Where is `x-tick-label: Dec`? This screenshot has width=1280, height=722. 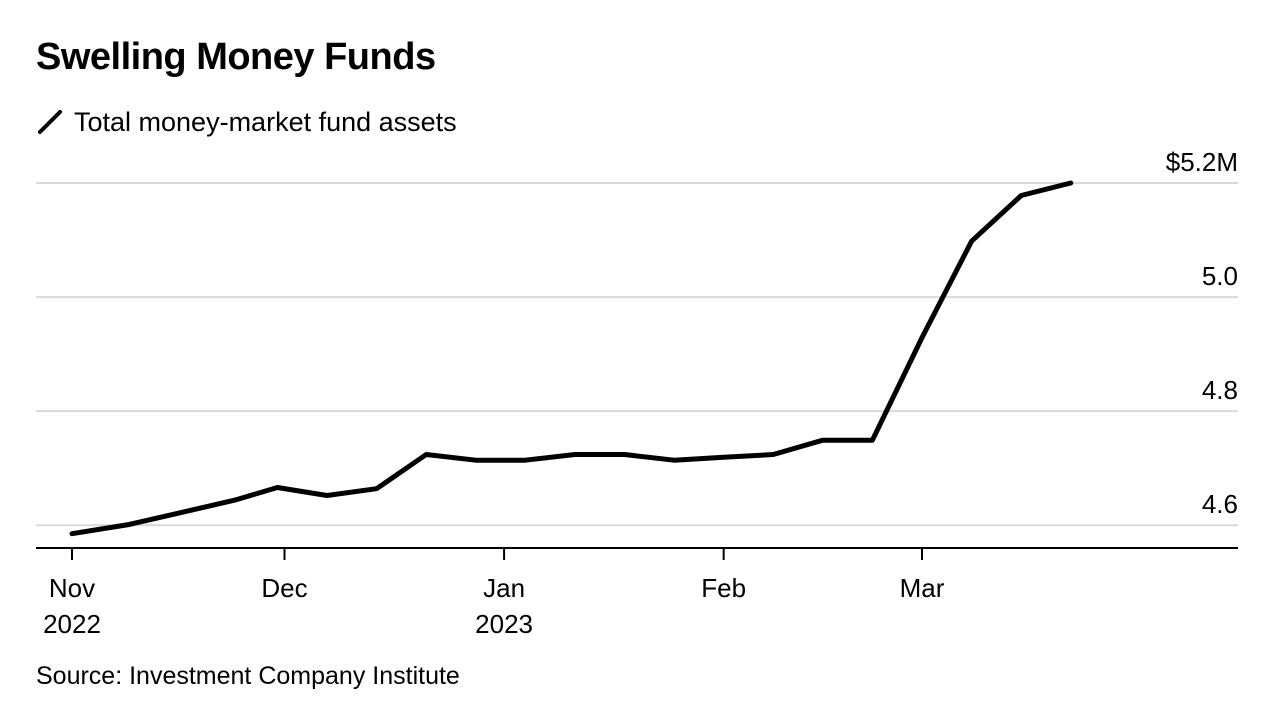
x-tick-label: Dec is located at coordinates (284, 588).